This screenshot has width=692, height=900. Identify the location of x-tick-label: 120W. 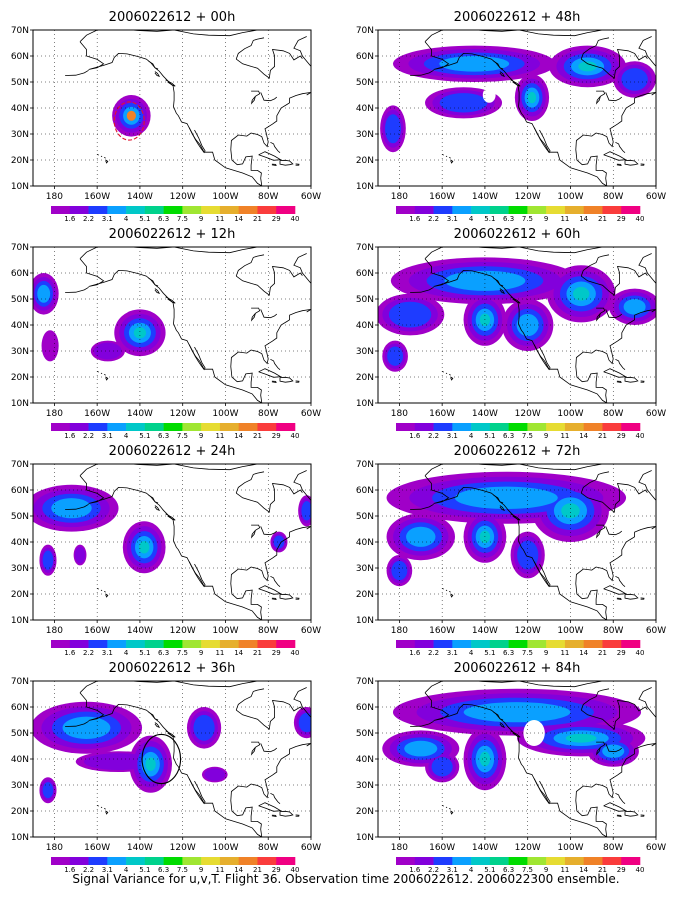
(183, 848).